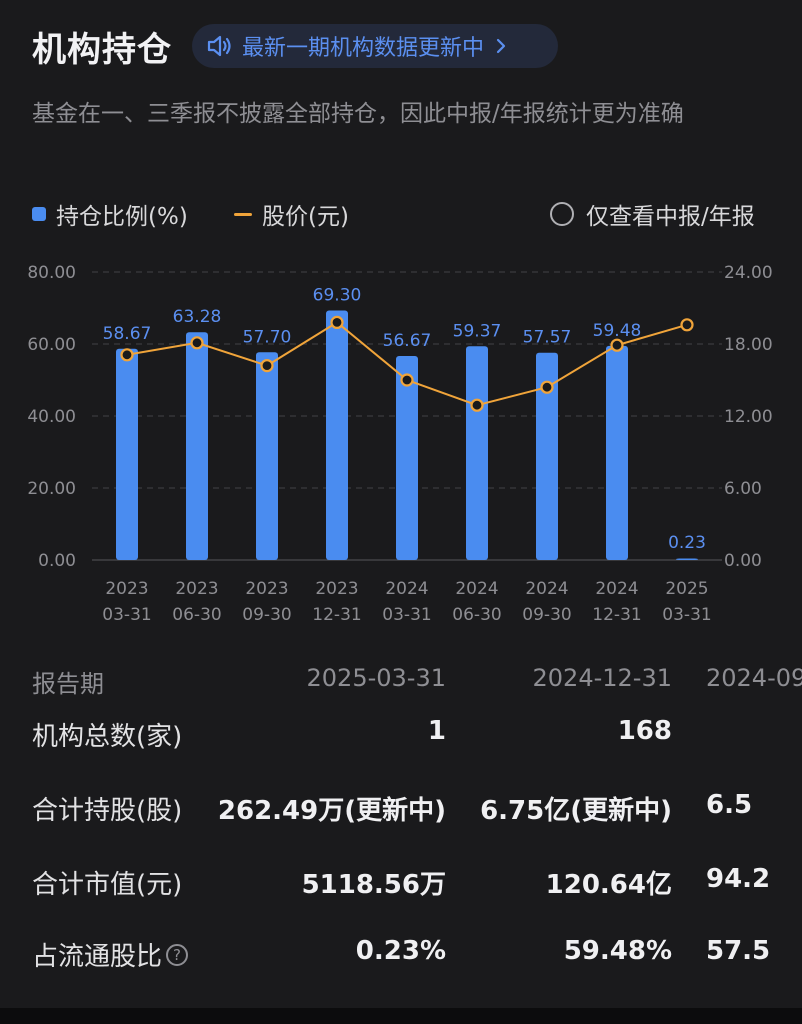  Describe the element at coordinates (107, 737) in the screenshot. I see `row-label: 机构总数(家)` at that location.